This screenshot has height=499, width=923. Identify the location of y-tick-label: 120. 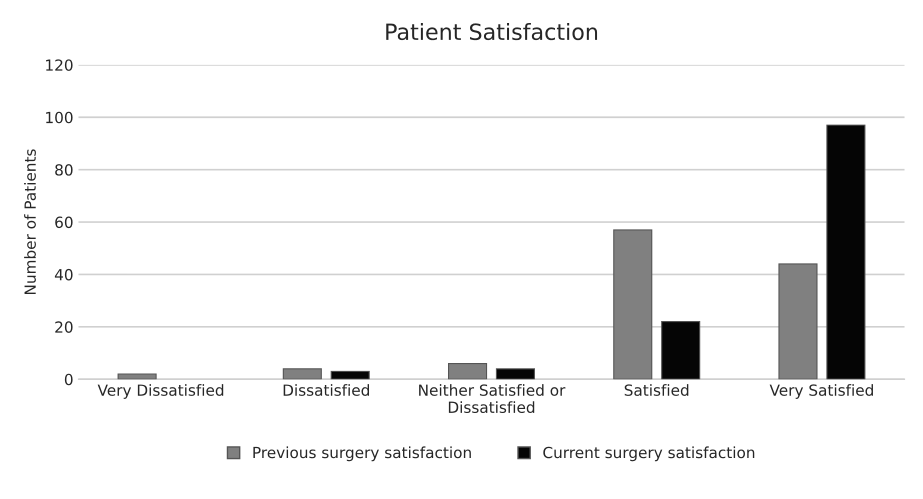
(59, 65).